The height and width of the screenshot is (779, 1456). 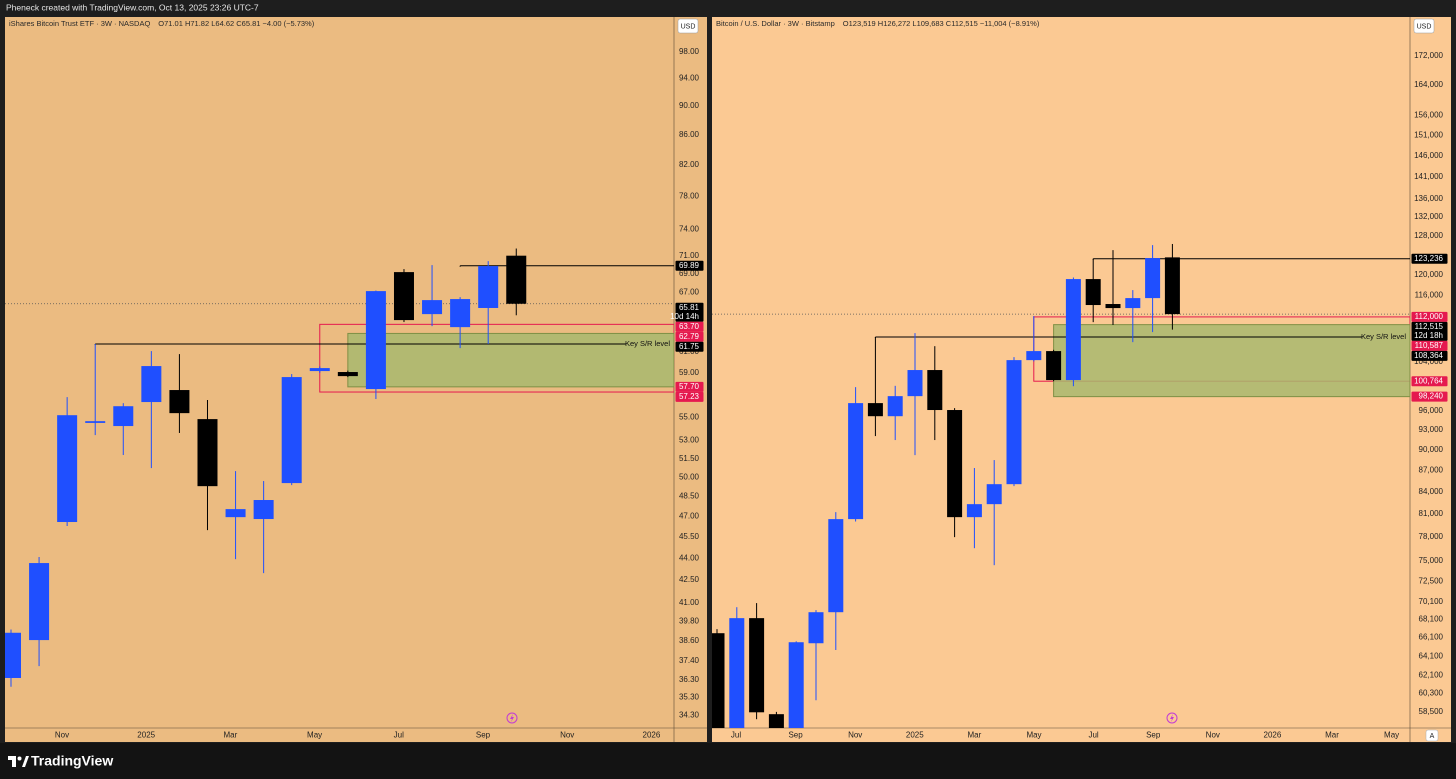 What do you see at coordinates (689, 602) in the screenshot?
I see `y-tick-label: 41.00` at bounding box center [689, 602].